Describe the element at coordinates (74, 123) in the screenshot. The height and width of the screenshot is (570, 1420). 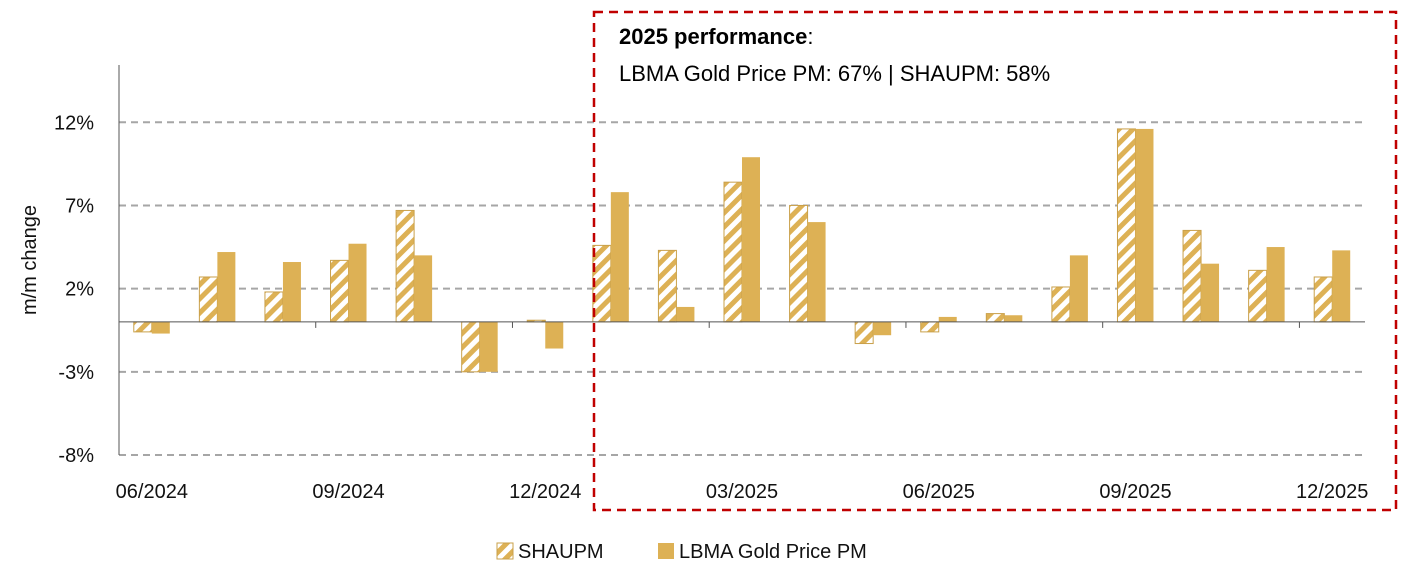
I see `y-tick-label: 12%` at that location.